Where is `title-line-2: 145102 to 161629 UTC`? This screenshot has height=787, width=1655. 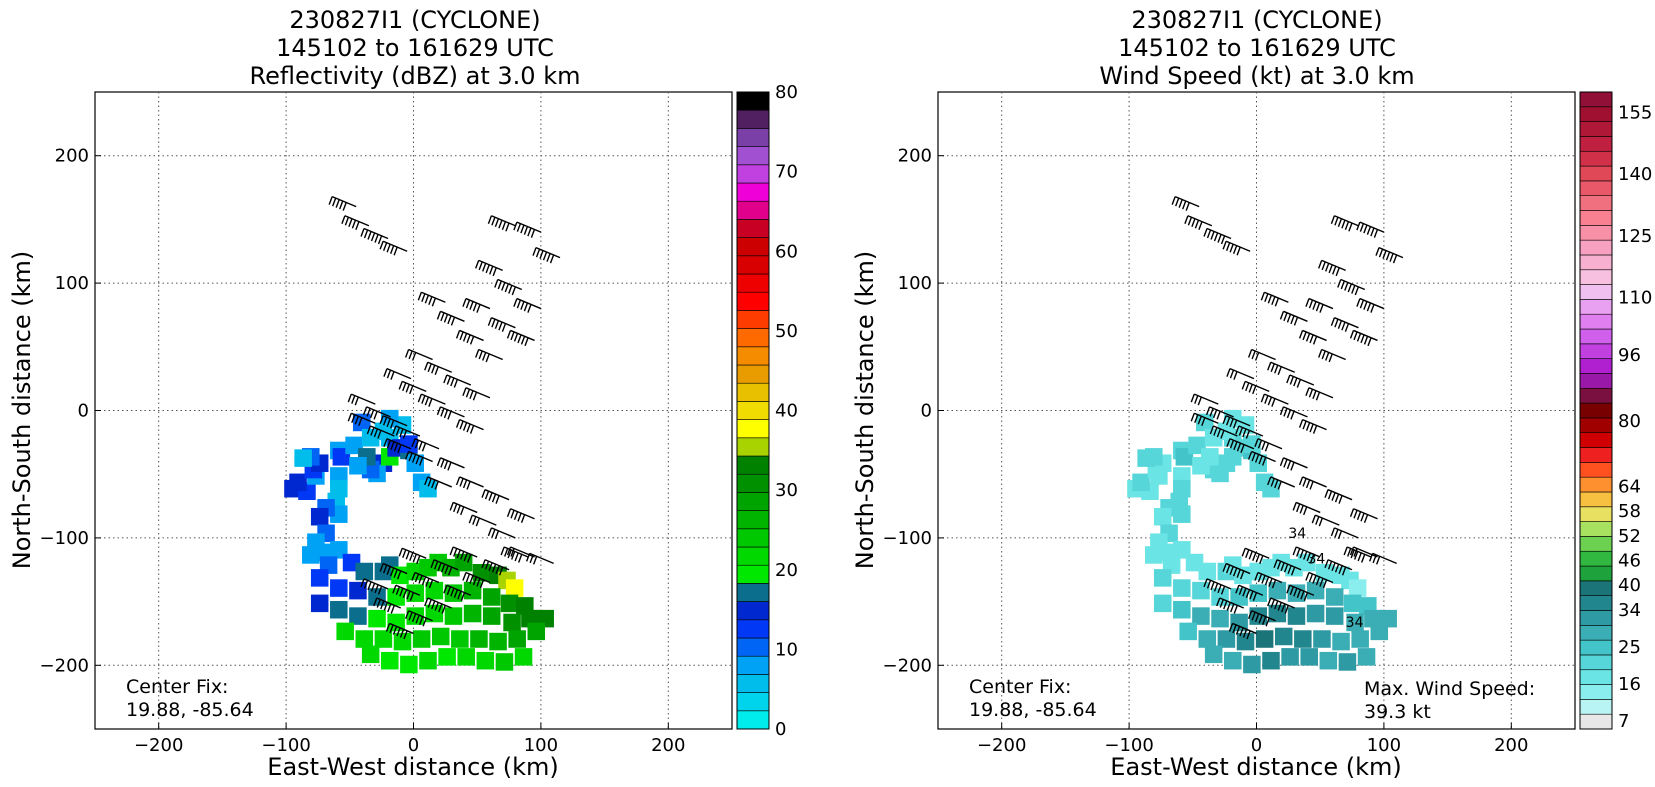
title-line-2: 145102 to 161629 UTC is located at coordinates (415, 48).